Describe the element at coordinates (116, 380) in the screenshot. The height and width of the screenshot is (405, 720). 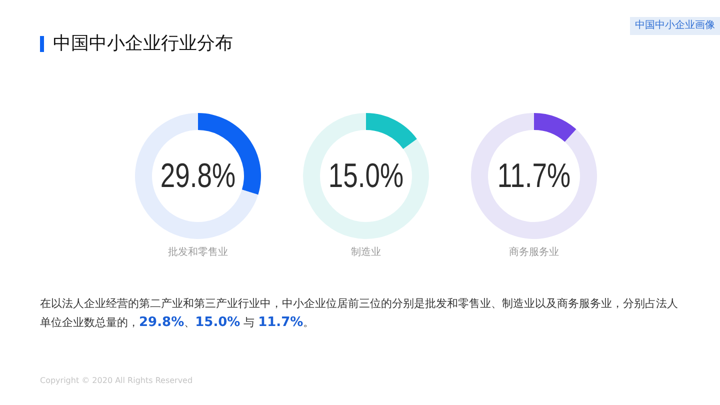
I see `text: Copyright © 2020 All Rights Reserved` at that location.